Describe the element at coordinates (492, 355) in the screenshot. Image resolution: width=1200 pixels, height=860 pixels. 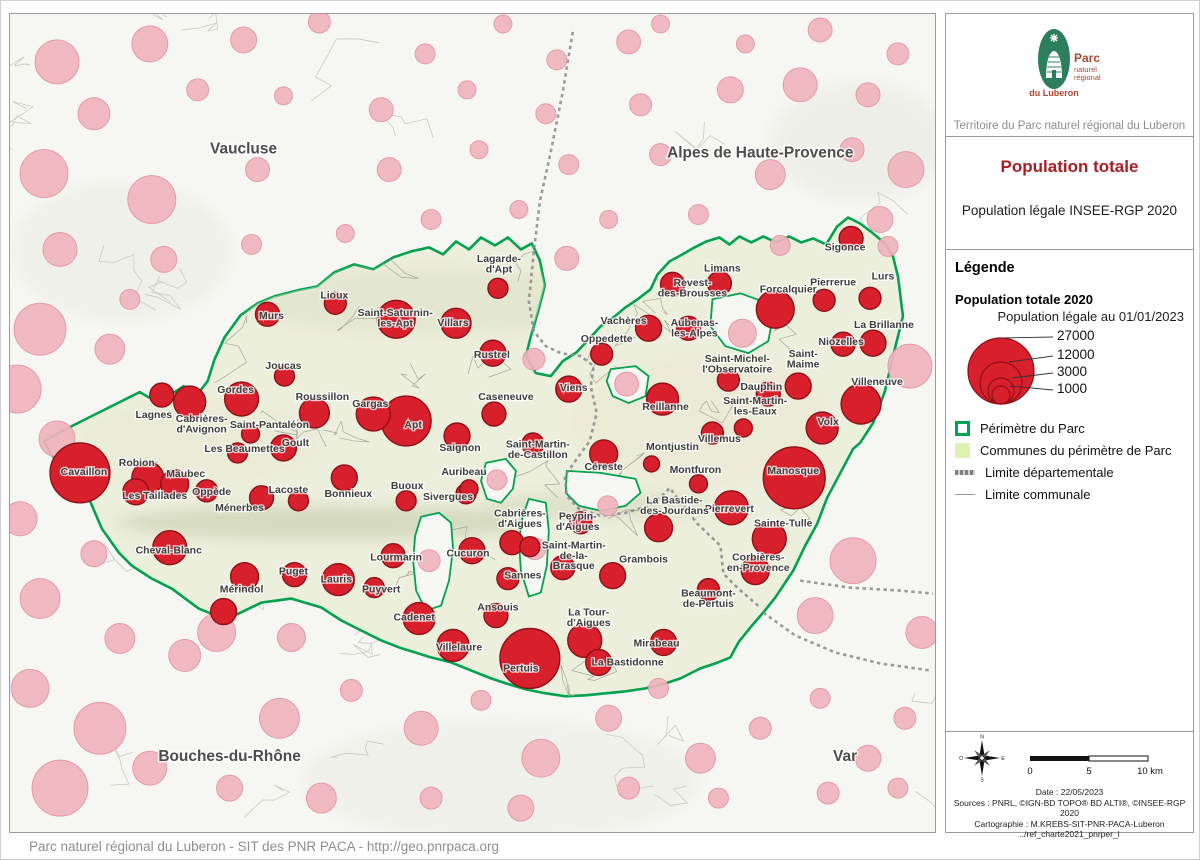
I see `commune-label: Rustrel` at that location.